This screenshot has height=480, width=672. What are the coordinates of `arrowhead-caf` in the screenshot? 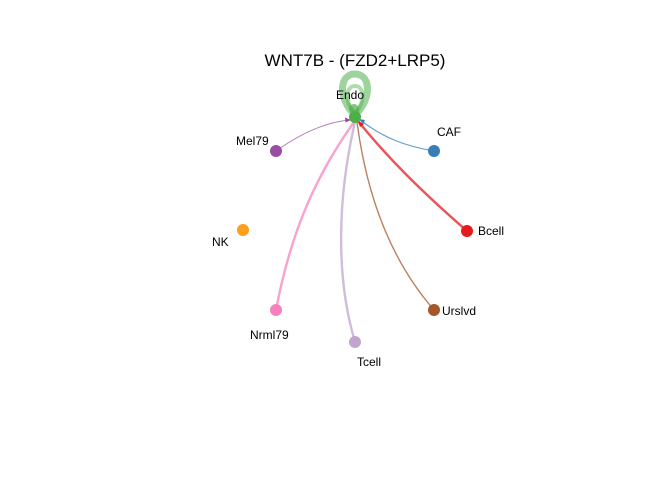 It's located at (362, 121).